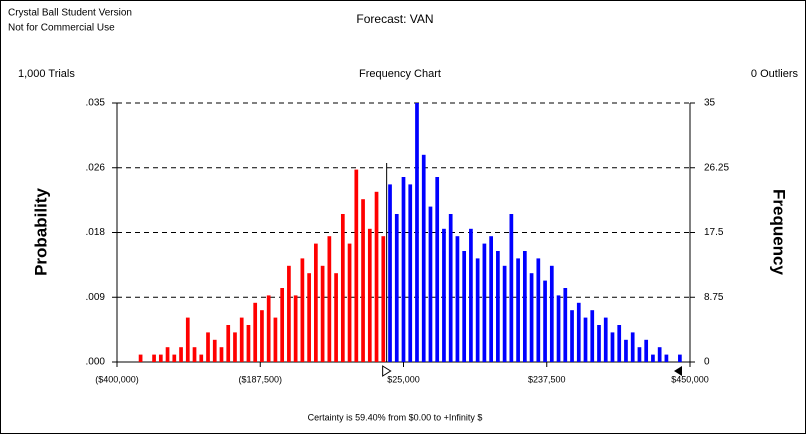 This screenshot has width=806, height=434. What do you see at coordinates (690, 379) in the screenshot?
I see `x-tick-label: $450,000` at bounding box center [690, 379].